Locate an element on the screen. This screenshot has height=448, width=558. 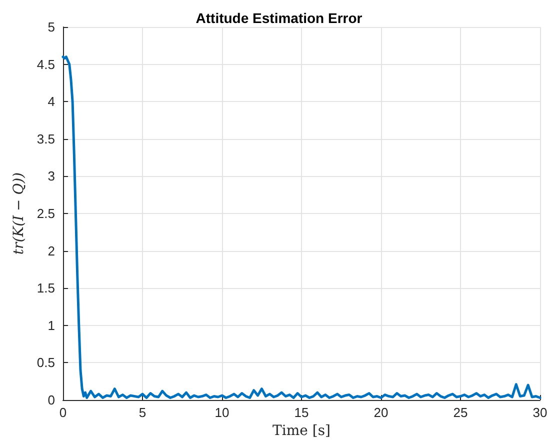
y-axis-title: tr(K(I − Q)) is located at coordinates (19, 213).